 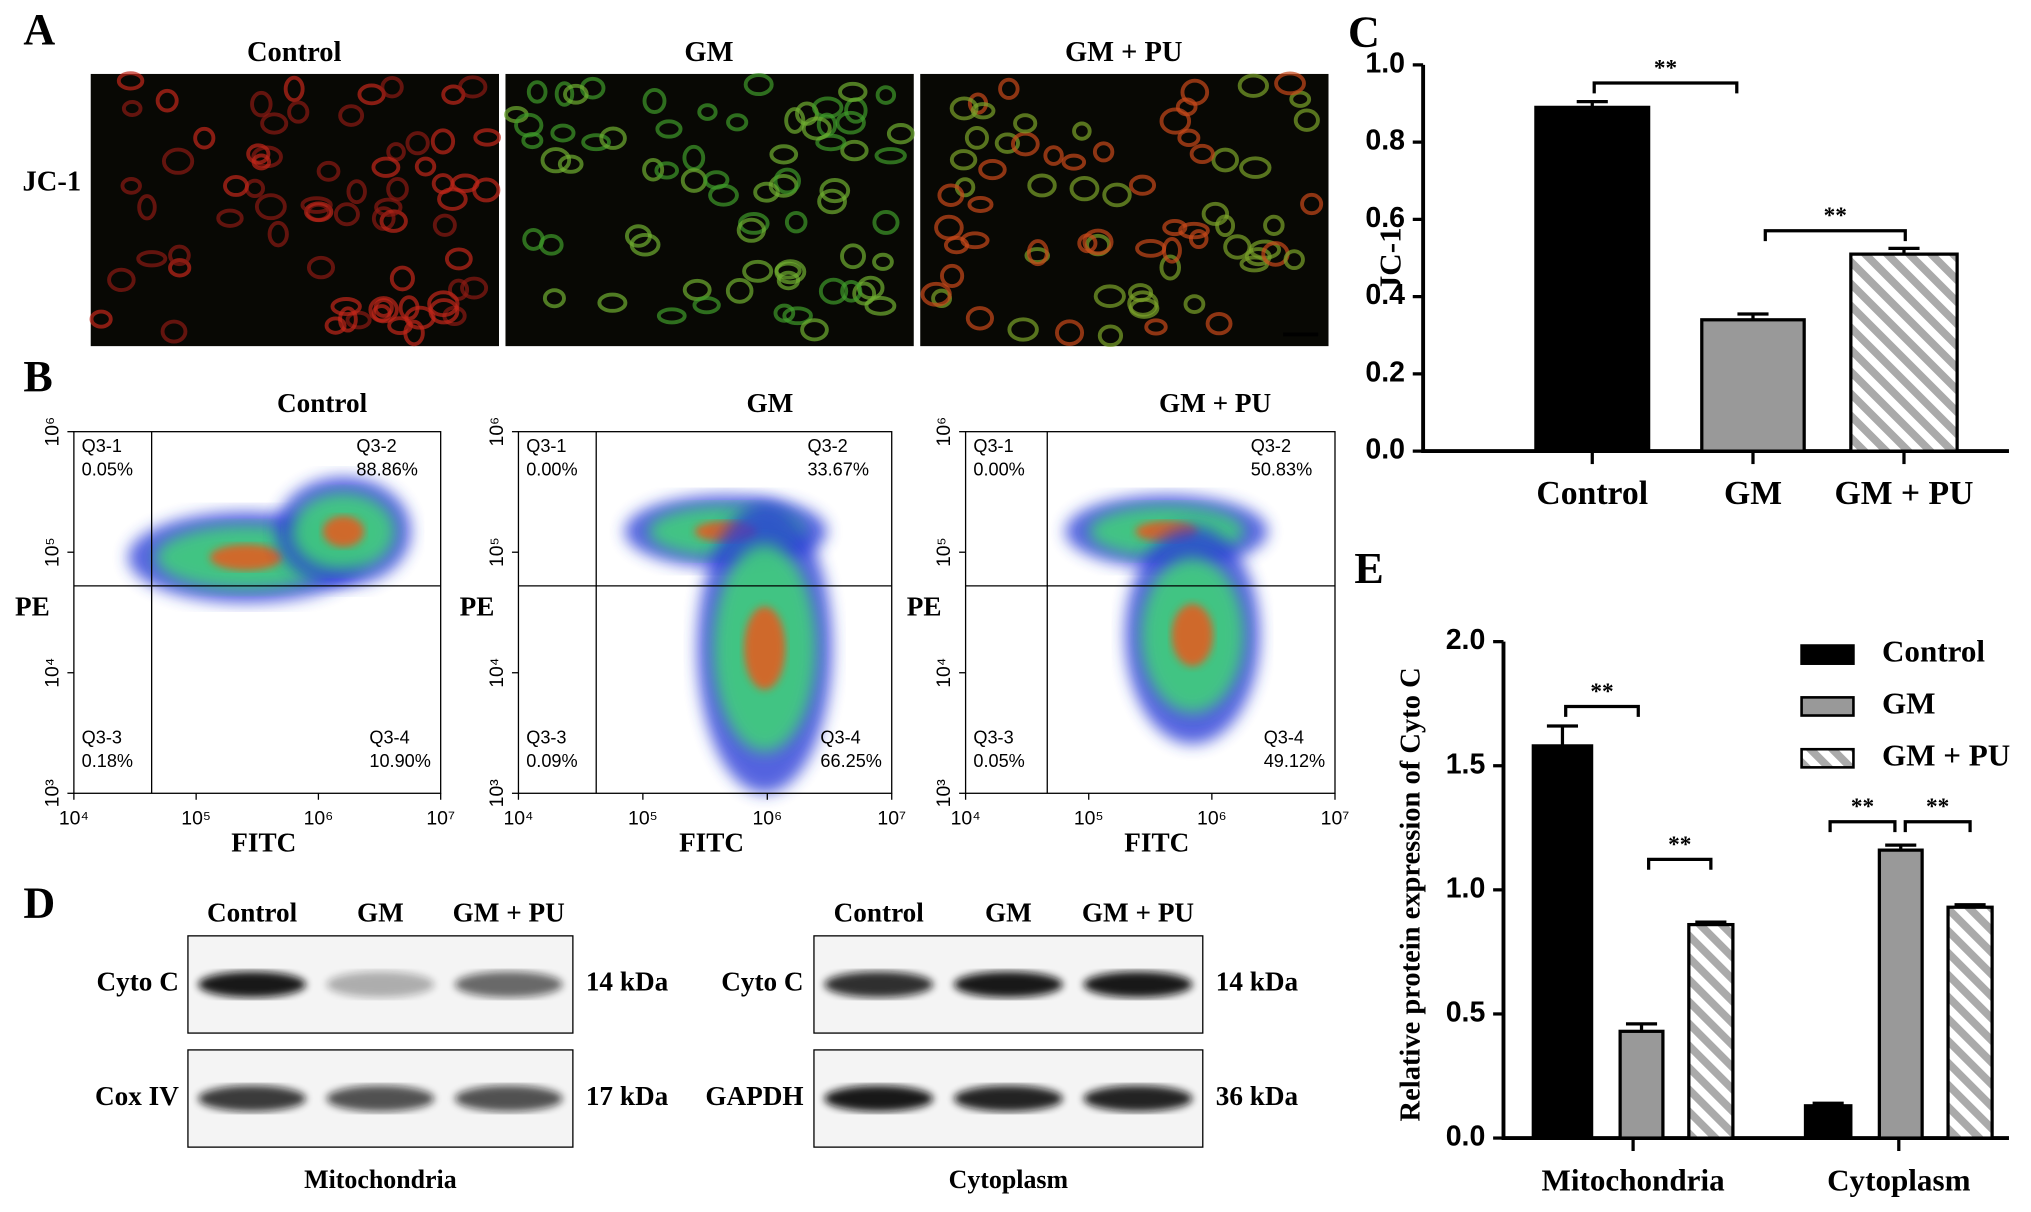 What do you see at coordinates (879, 912) in the screenshot?
I see `lane-label: Control` at bounding box center [879, 912].